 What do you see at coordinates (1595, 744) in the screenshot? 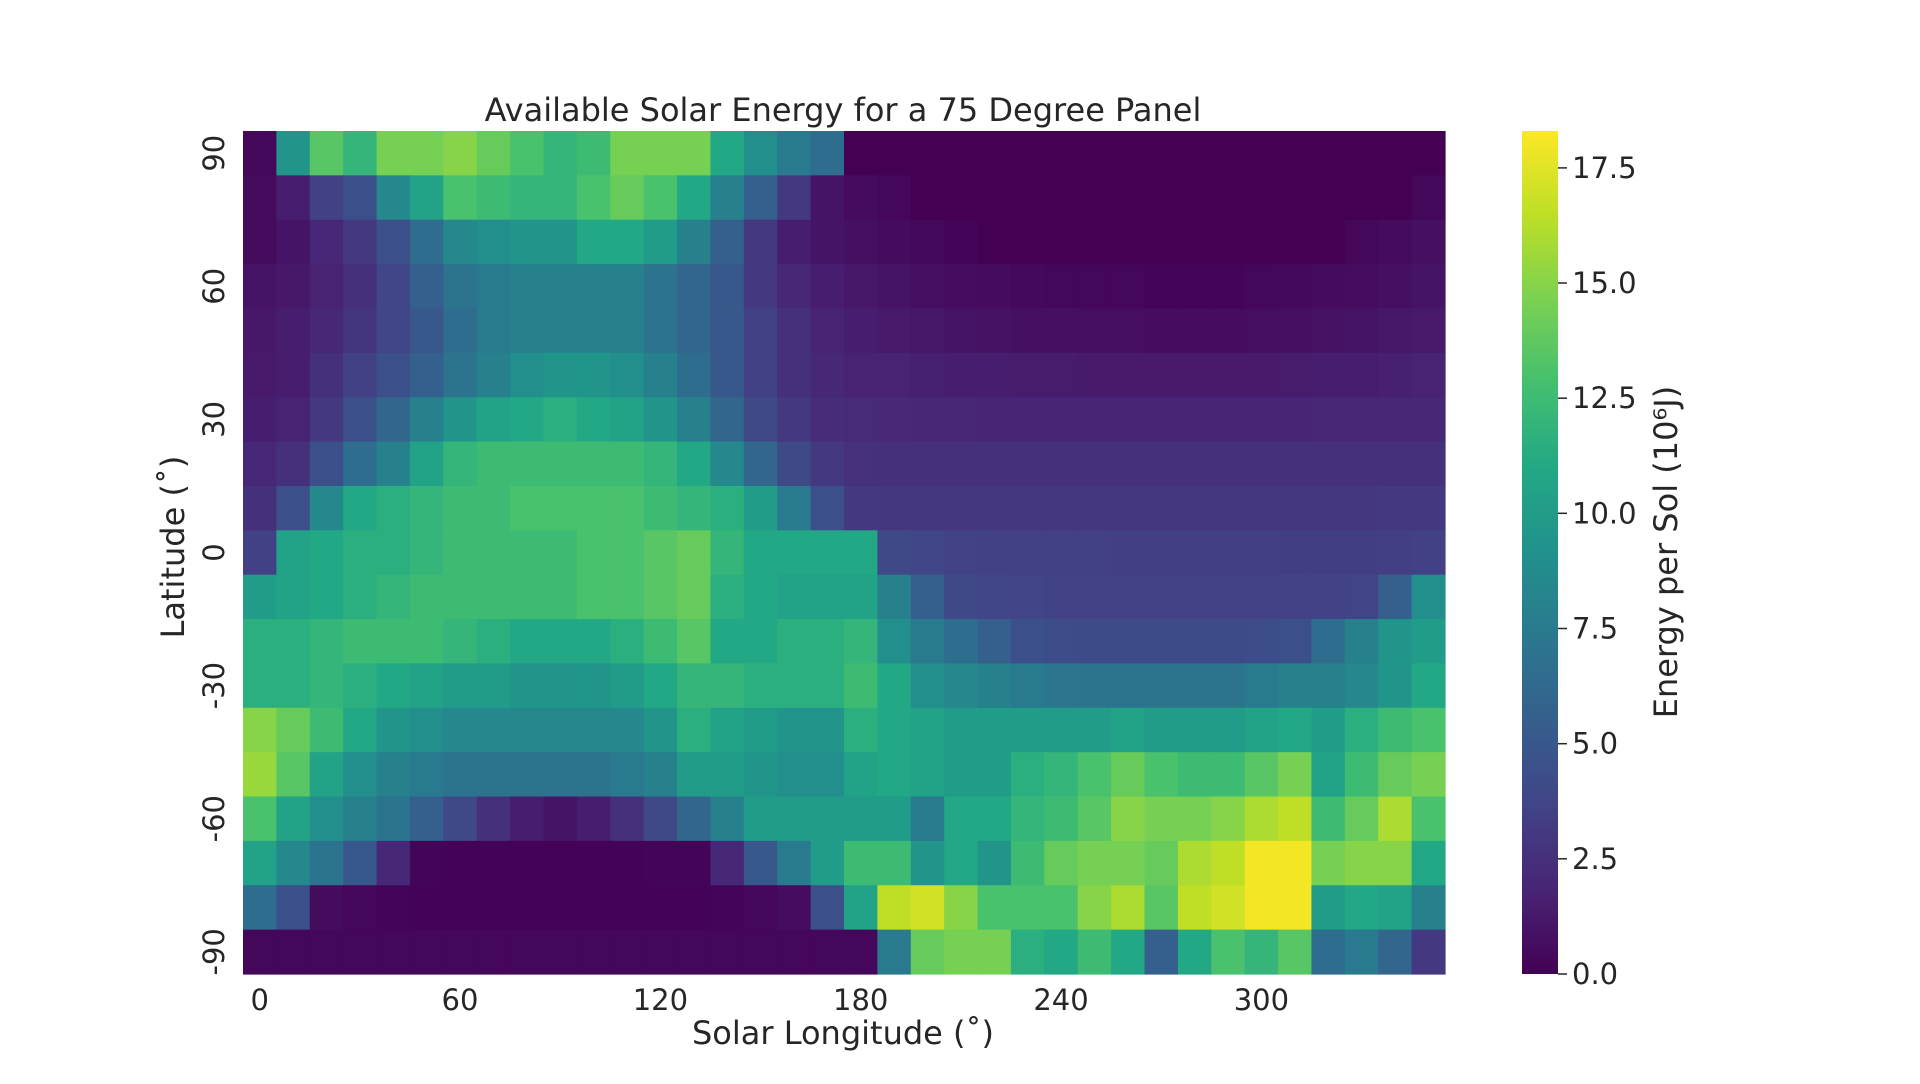
I see `colorbar-tick-label: 5.0` at bounding box center [1595, 744].